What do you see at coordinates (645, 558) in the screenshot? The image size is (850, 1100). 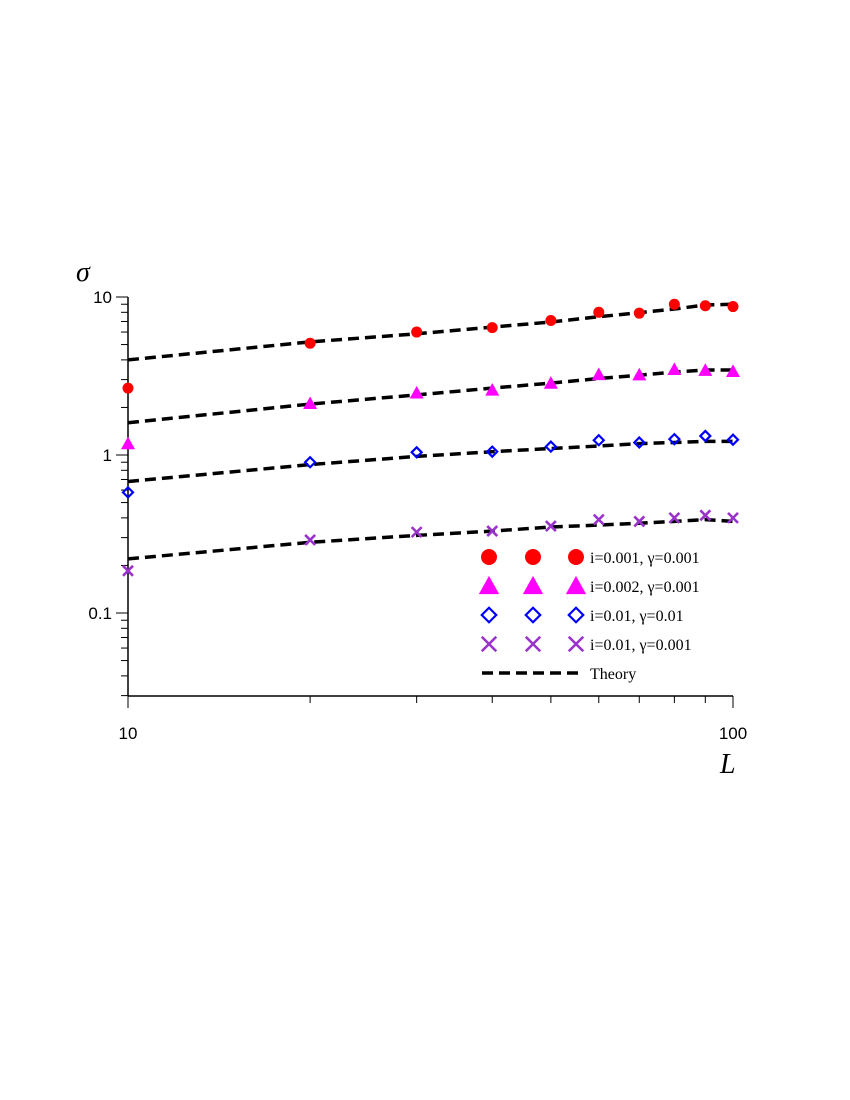 I see `legend-label: i=0.001, γ=0.001` at bounding box center [645, 558].